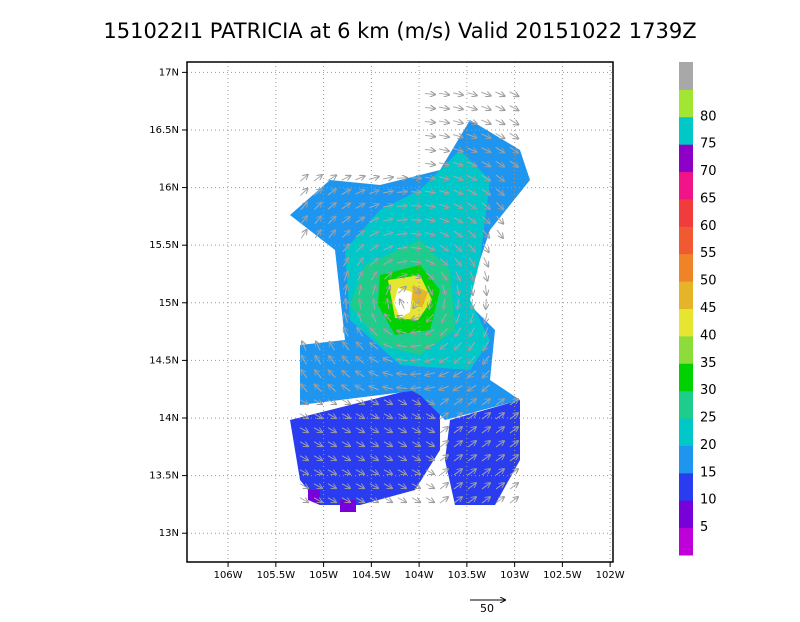 The image size is (800, 622). What do you see at coordinates (169, 188) in the screenshot?
I see `y-tick-label: 16N` at bounding box center [169, 188].